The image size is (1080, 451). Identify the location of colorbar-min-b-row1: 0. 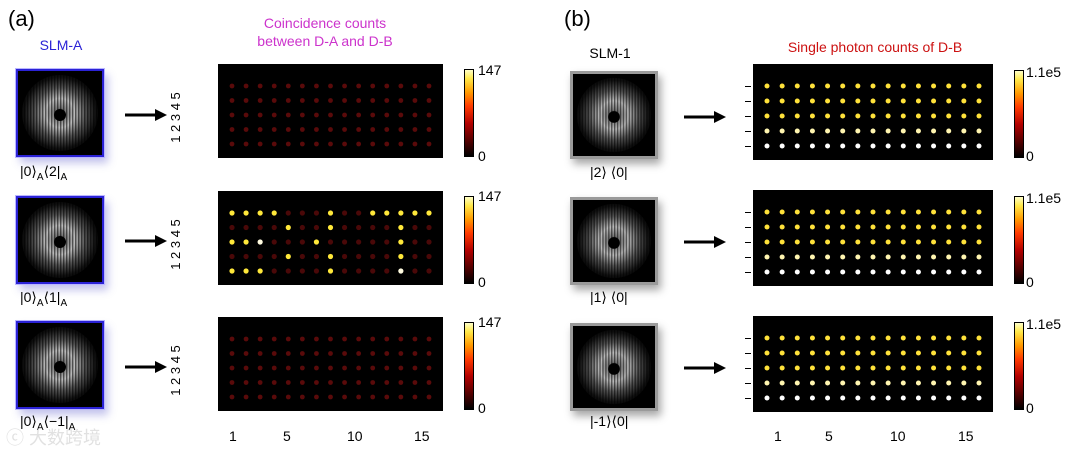
(1030, 156).